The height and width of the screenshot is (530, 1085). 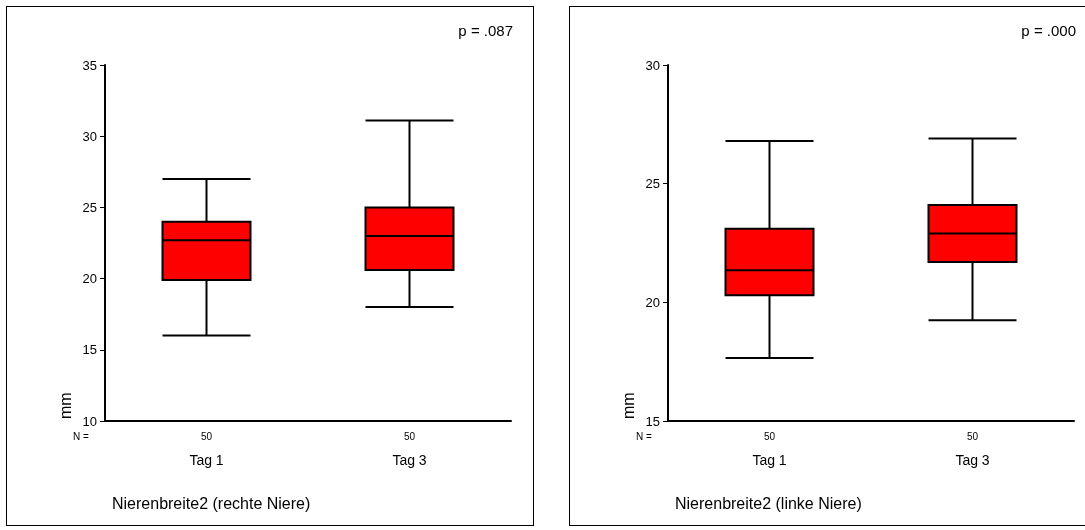 I want to click on text: Nierenbreite2 (linke Niere), so click(x=768, y=503).